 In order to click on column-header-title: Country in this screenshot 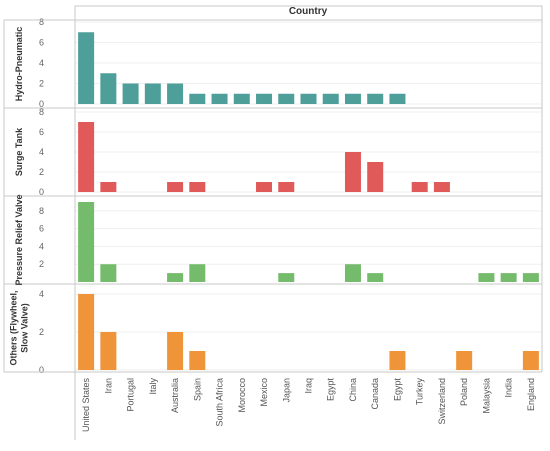, I will do `click(308, 11)`.